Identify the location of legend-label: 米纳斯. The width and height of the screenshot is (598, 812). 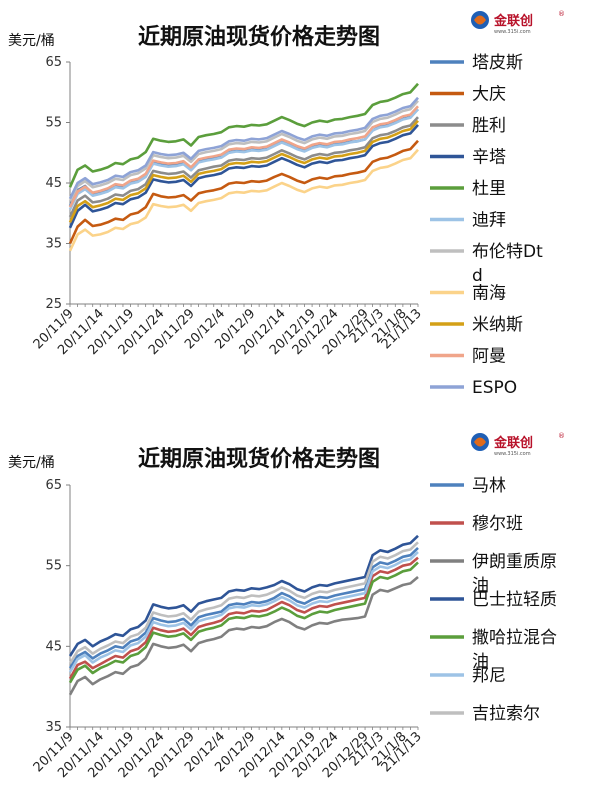
(497, 325).